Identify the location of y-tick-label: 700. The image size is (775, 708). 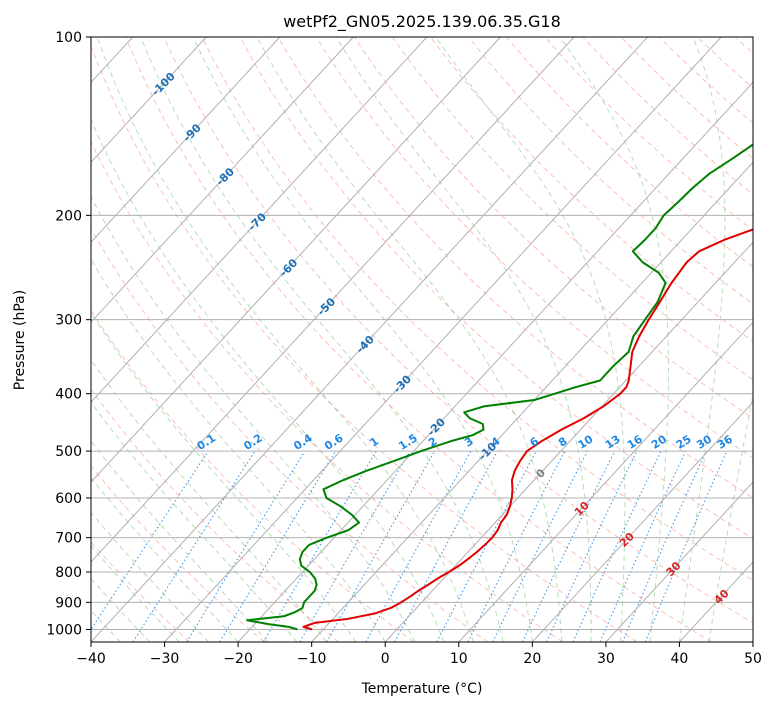
(68, 539).